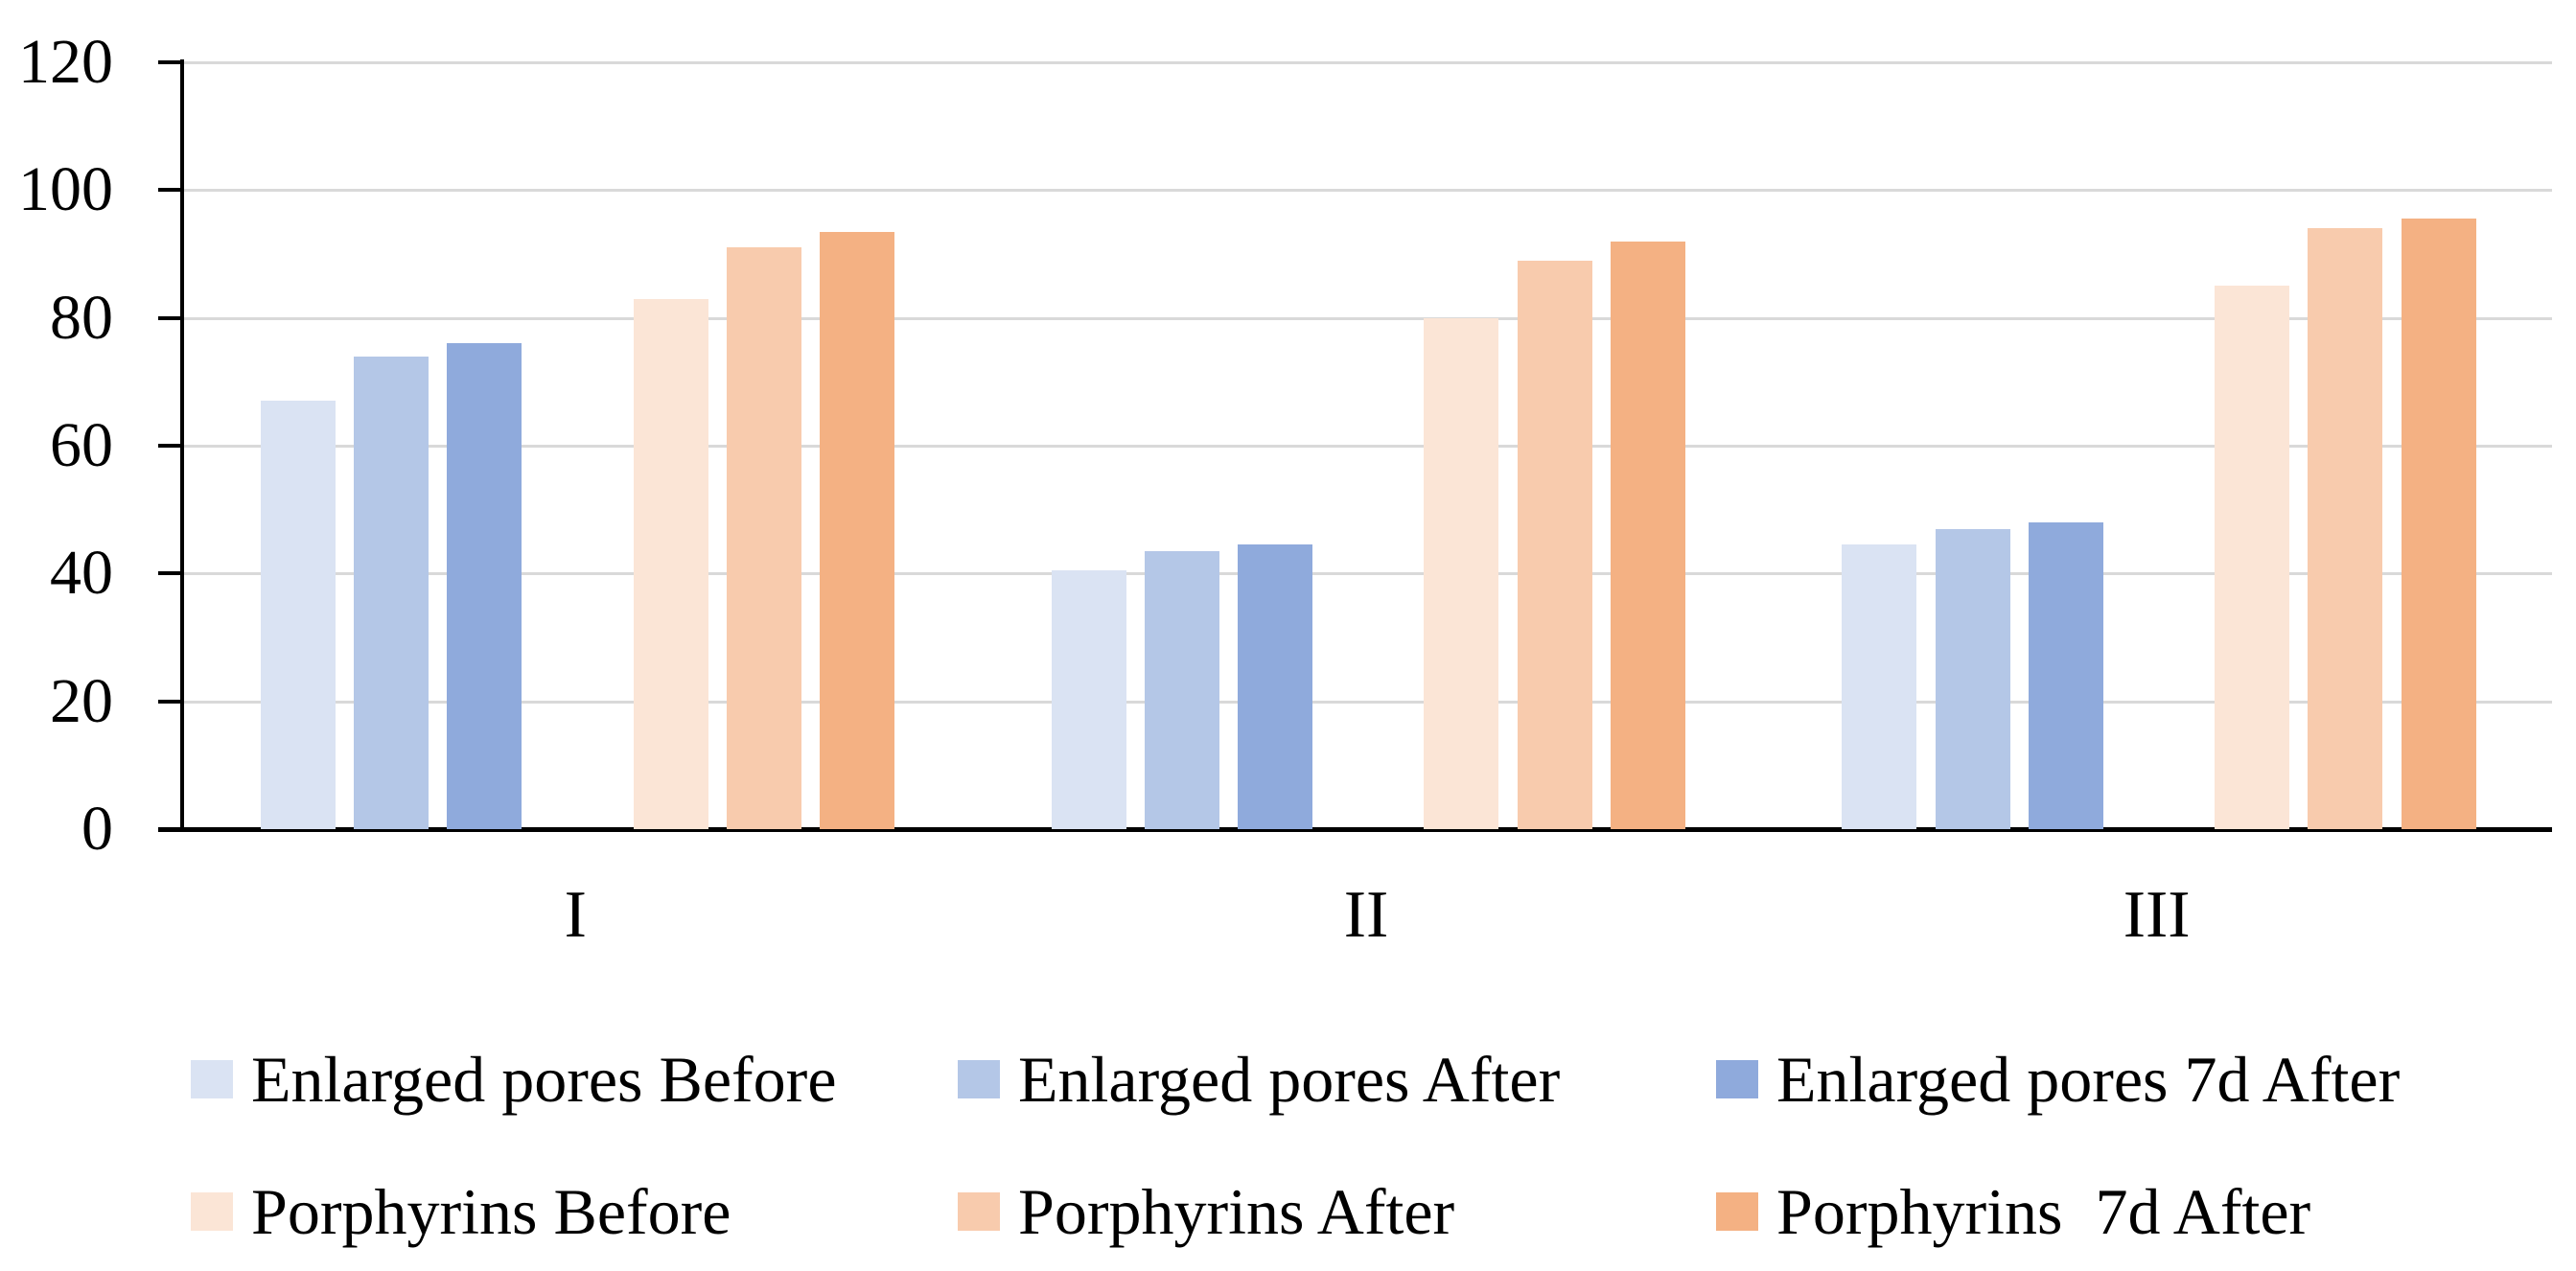 The height and width of the screenshot is (1271, 2576). I want to click on legend-label: Enlarged pores 7d After, so click(2089, 1079).